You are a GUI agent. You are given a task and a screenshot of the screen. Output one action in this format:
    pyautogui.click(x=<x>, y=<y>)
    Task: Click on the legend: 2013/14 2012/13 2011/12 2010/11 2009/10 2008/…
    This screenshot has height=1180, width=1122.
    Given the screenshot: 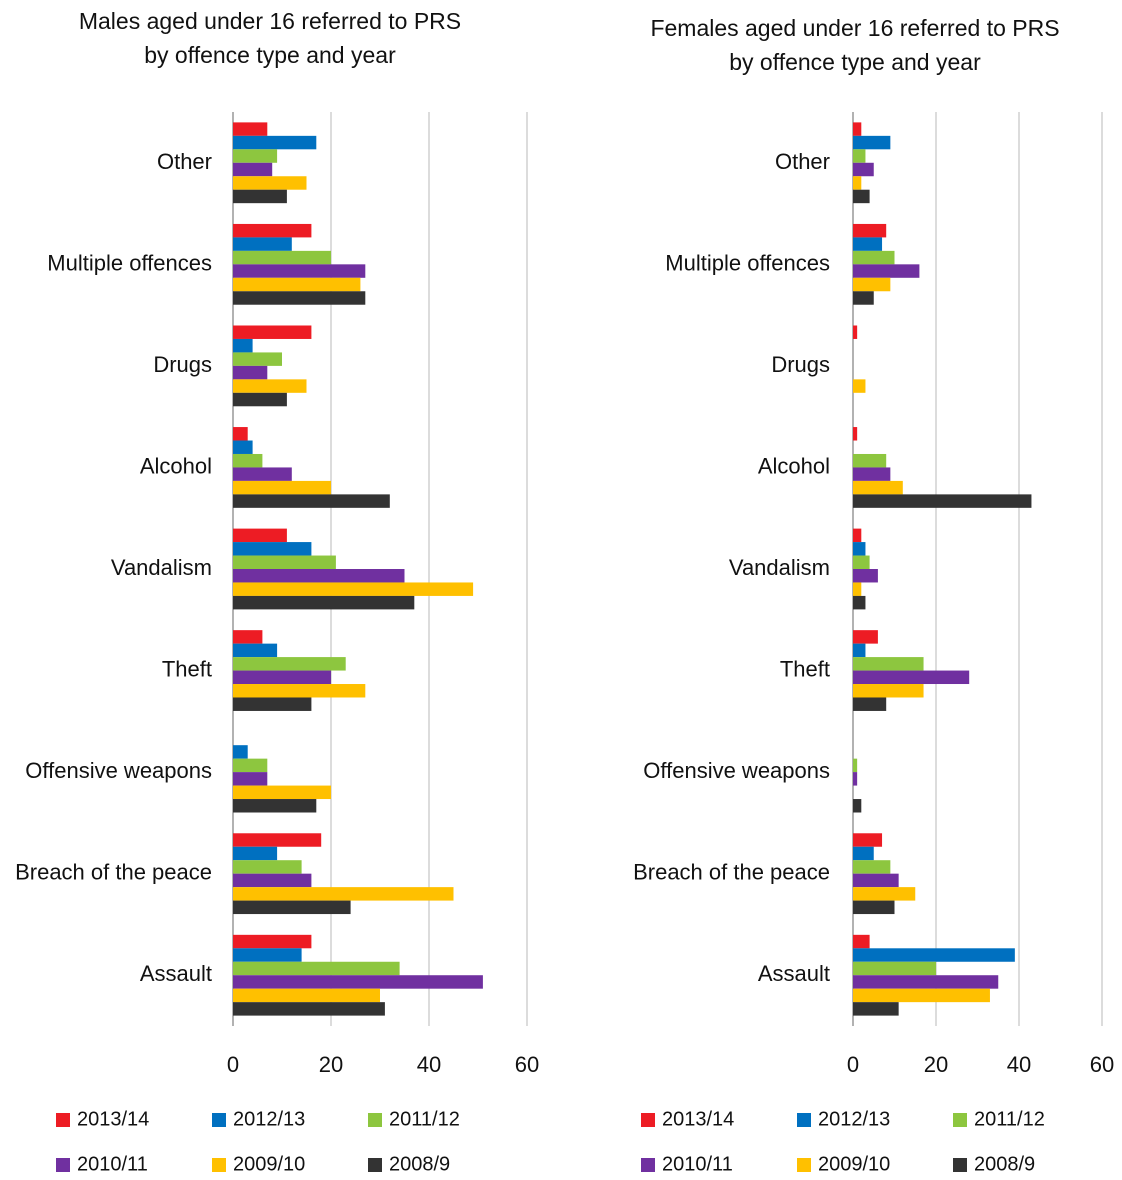 What is the action you would take?
    pyautogui.click(x=258, y=1141)
    